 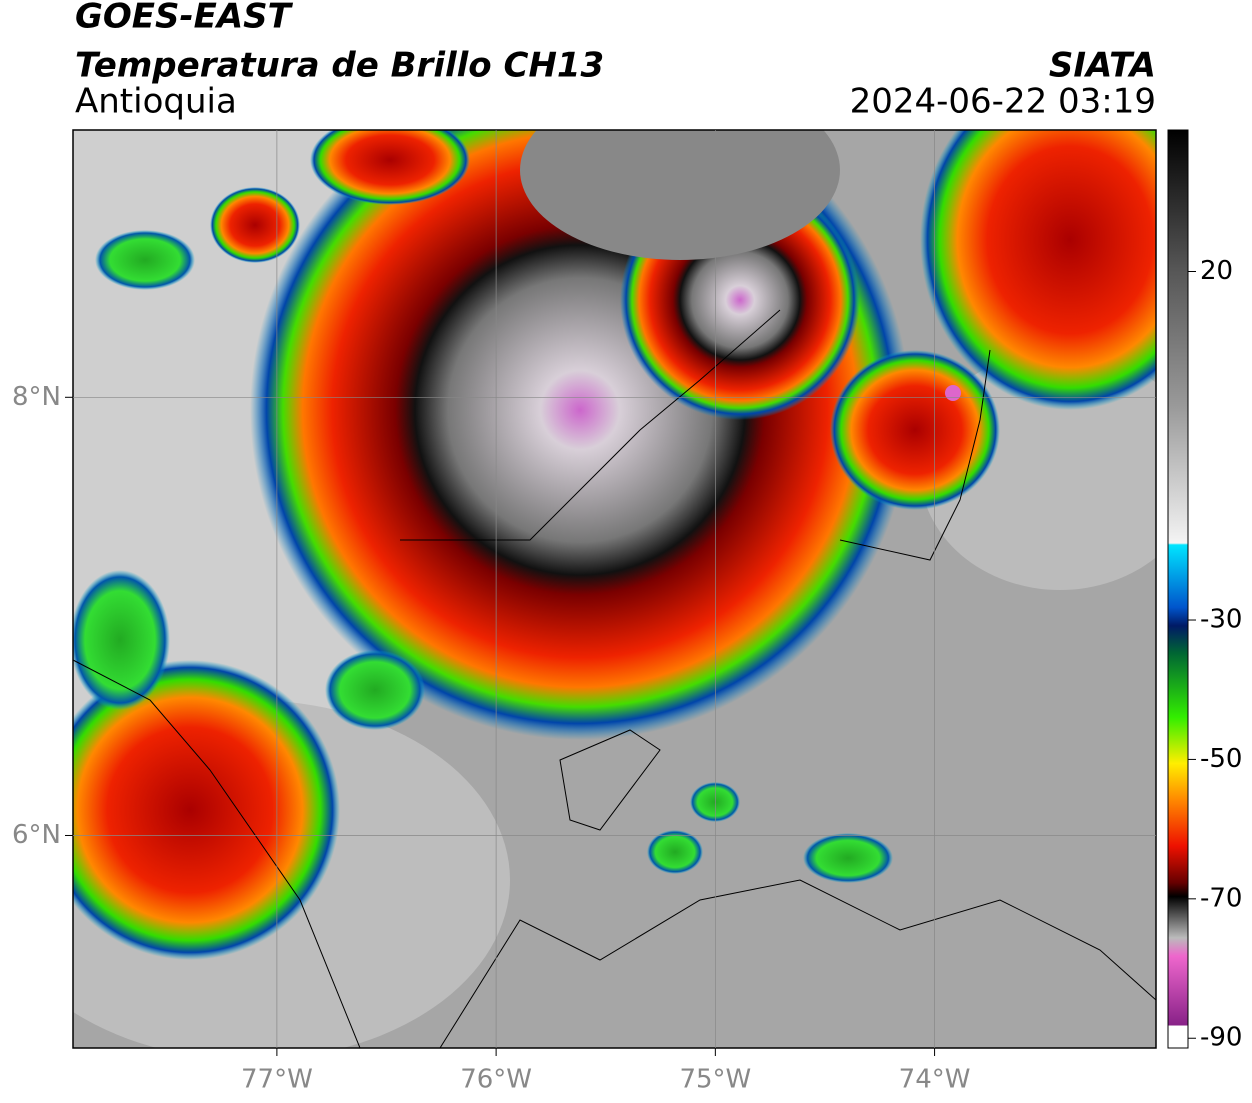 I want to click on subtitle: Temperatura de Brillo CH13, so click(x=339, y=66).